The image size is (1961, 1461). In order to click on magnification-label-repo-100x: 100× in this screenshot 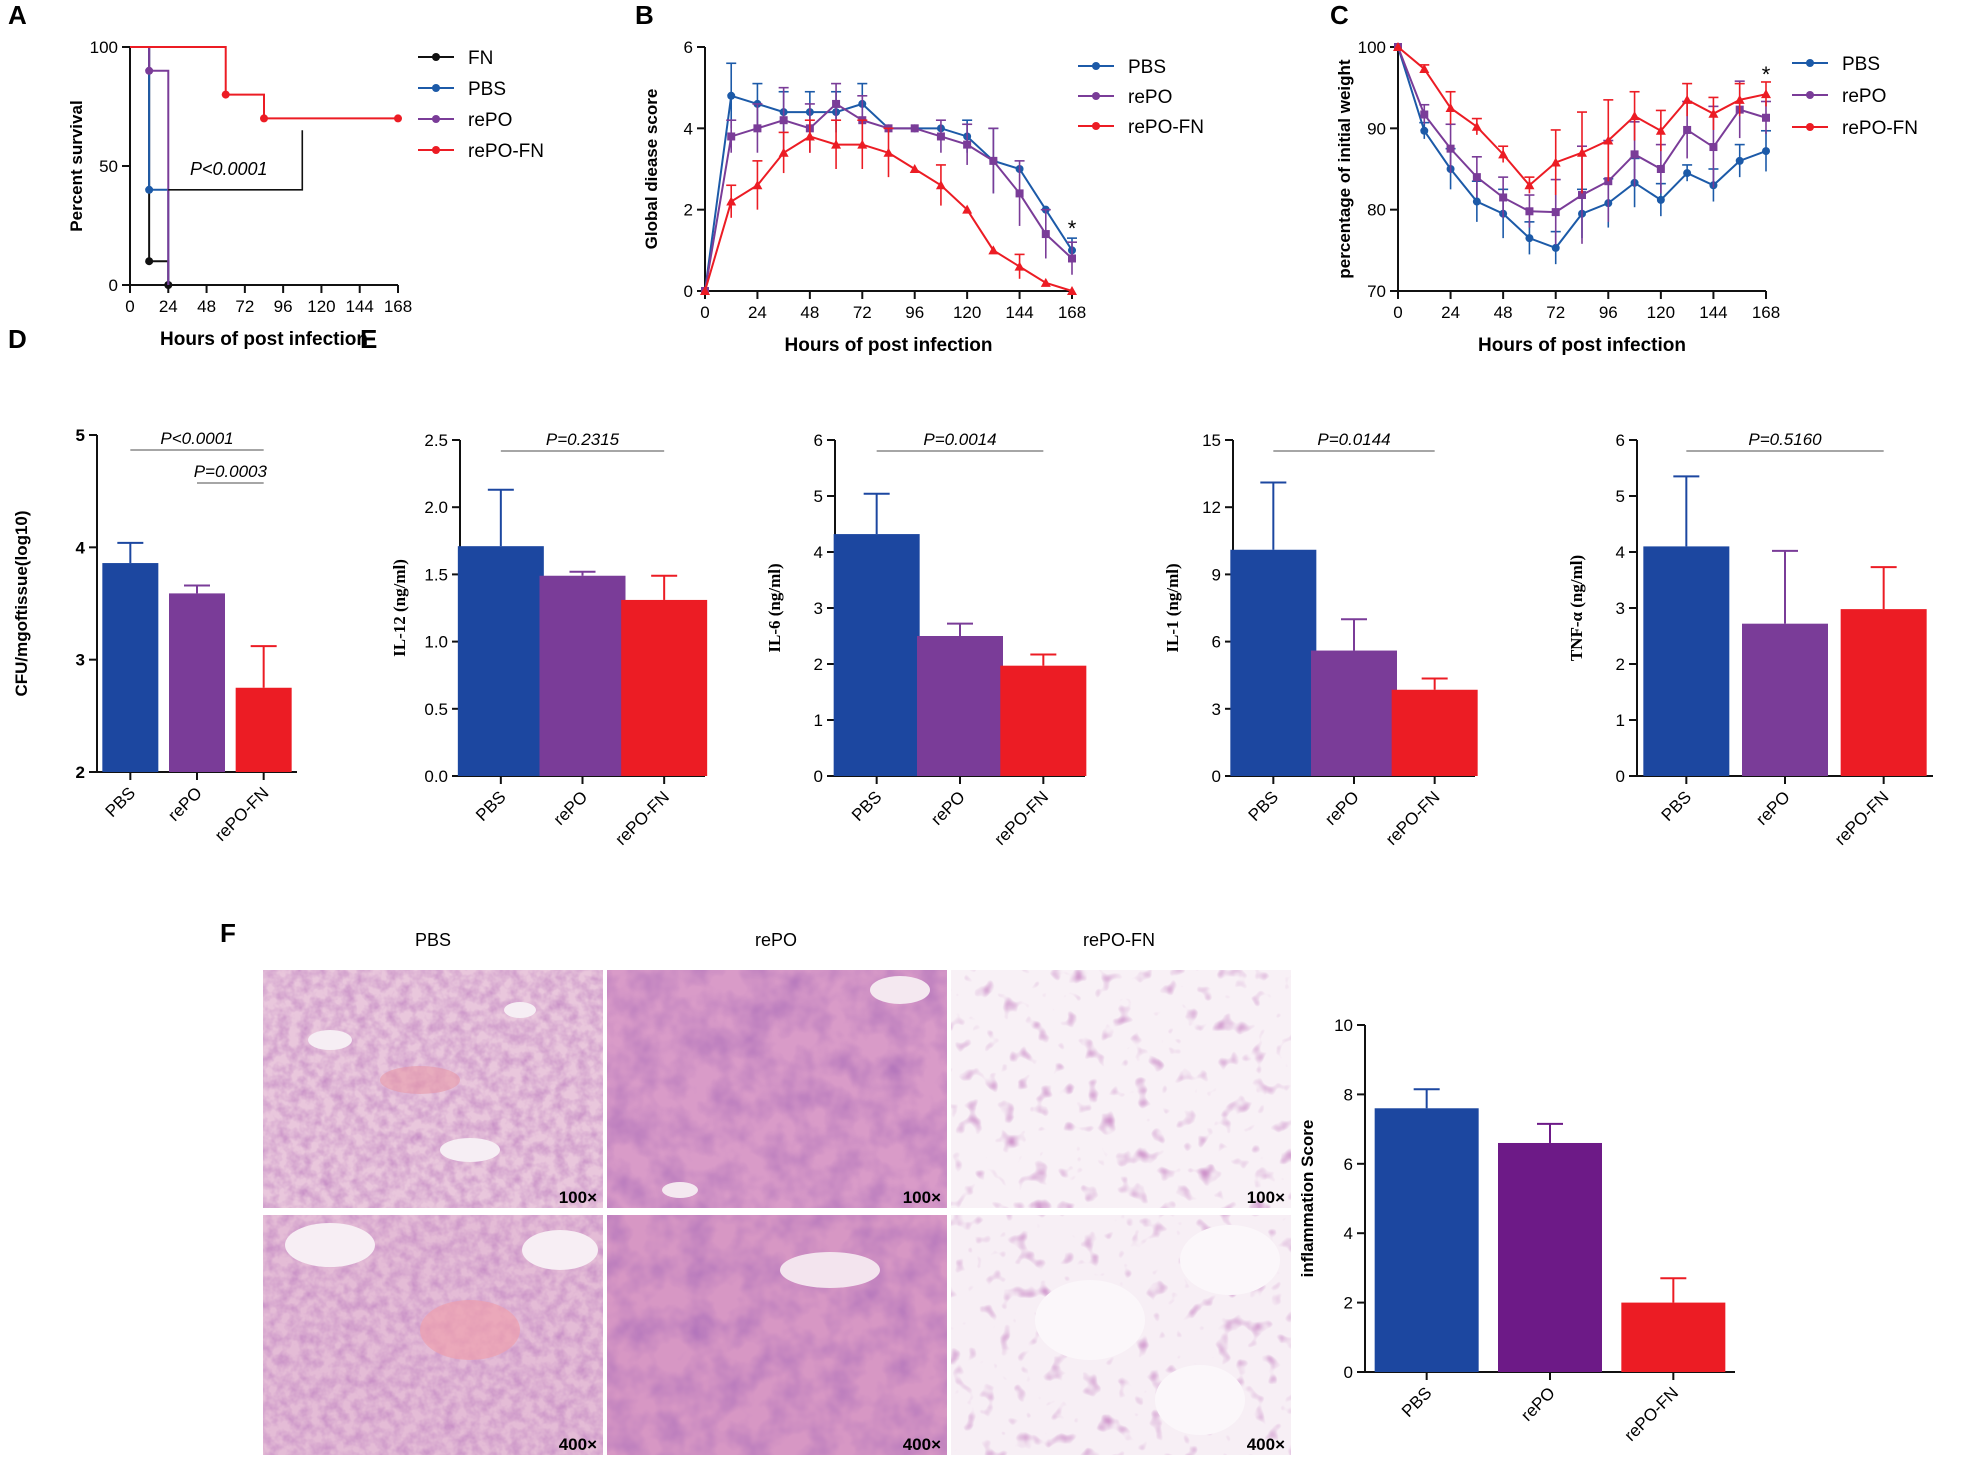, I will do `click(922, 1197)`.